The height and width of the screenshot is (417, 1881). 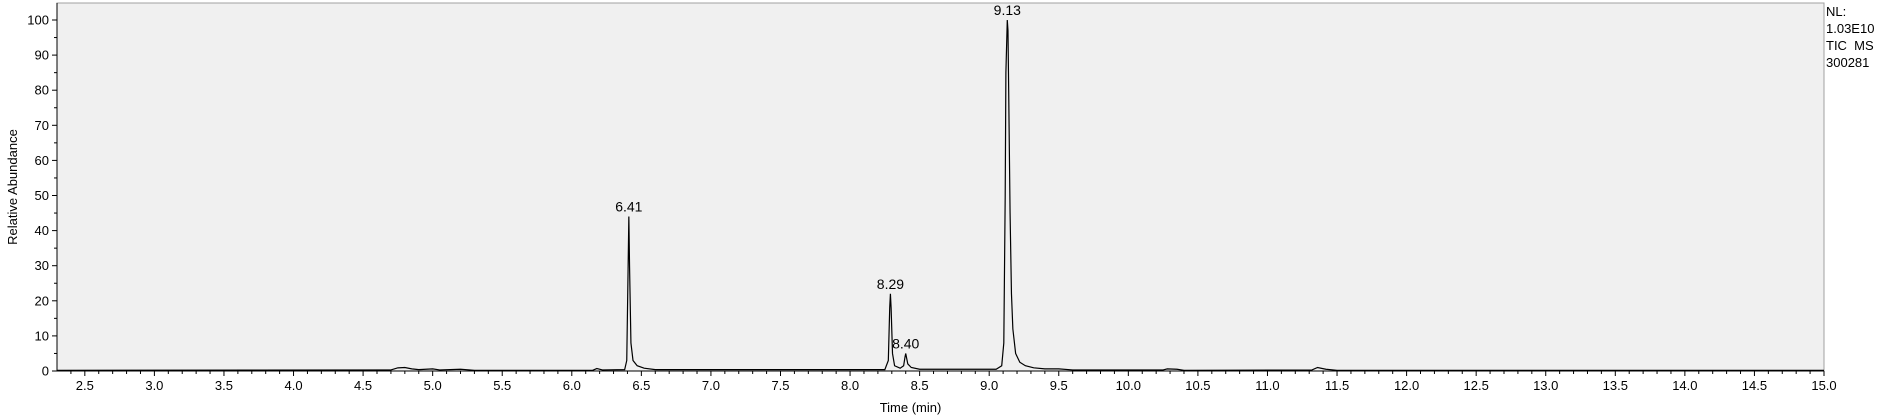 What do you see at coordinates (1684, 385) in the screenshot?
I see `x-tick-label: 14.0` at bounding box center [1684, 385].